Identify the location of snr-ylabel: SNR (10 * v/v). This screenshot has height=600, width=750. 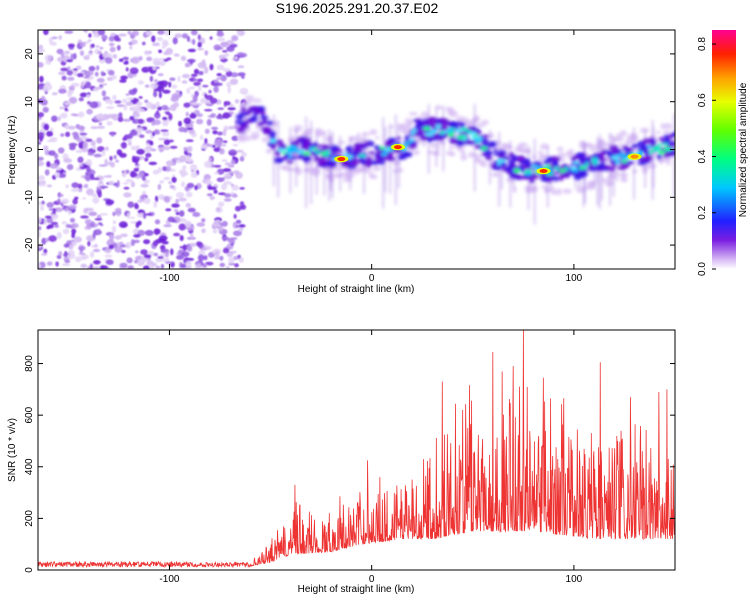
(12, 450).